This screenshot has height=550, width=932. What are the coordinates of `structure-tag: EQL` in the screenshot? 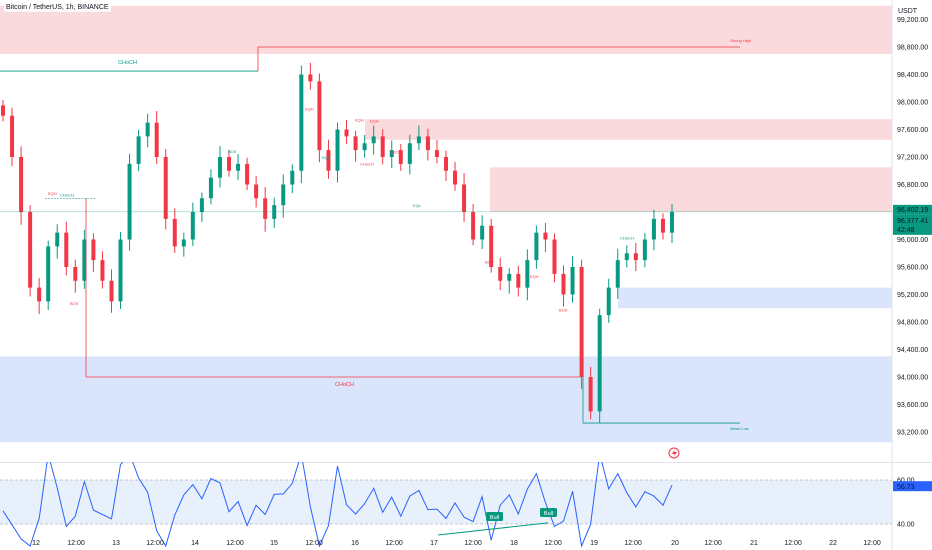 It's located at (326, 157).